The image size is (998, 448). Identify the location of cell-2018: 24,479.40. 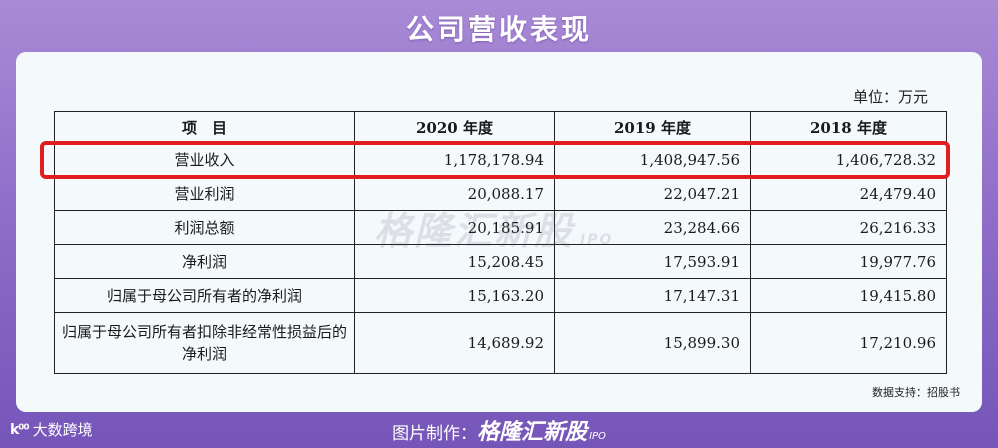
(848, 193).